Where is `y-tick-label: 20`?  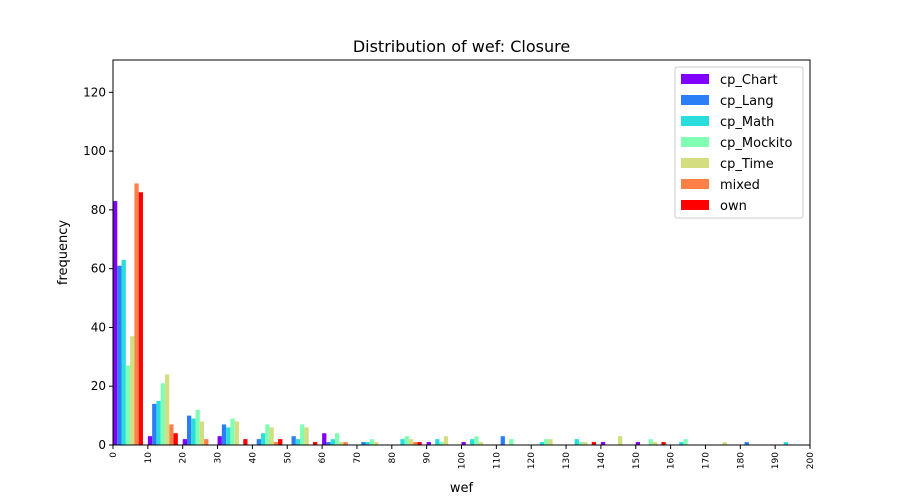
y-tick-label: 20 is located at coordinates (98, 386).